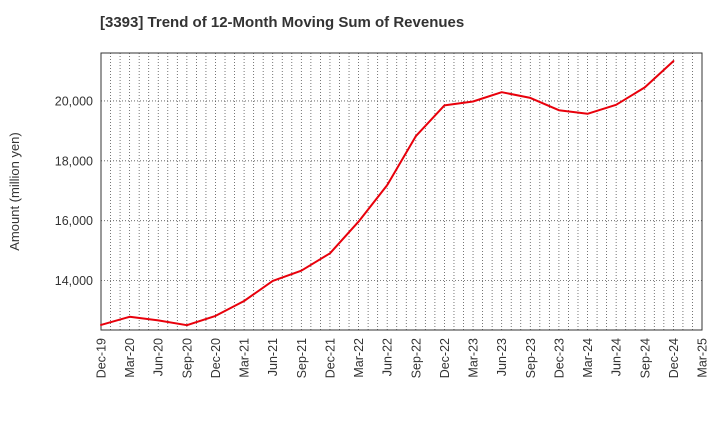  Describe the element at coordinates (645, 358) in the screenshot. I see `x-tick-label: Sep-24` at that location.